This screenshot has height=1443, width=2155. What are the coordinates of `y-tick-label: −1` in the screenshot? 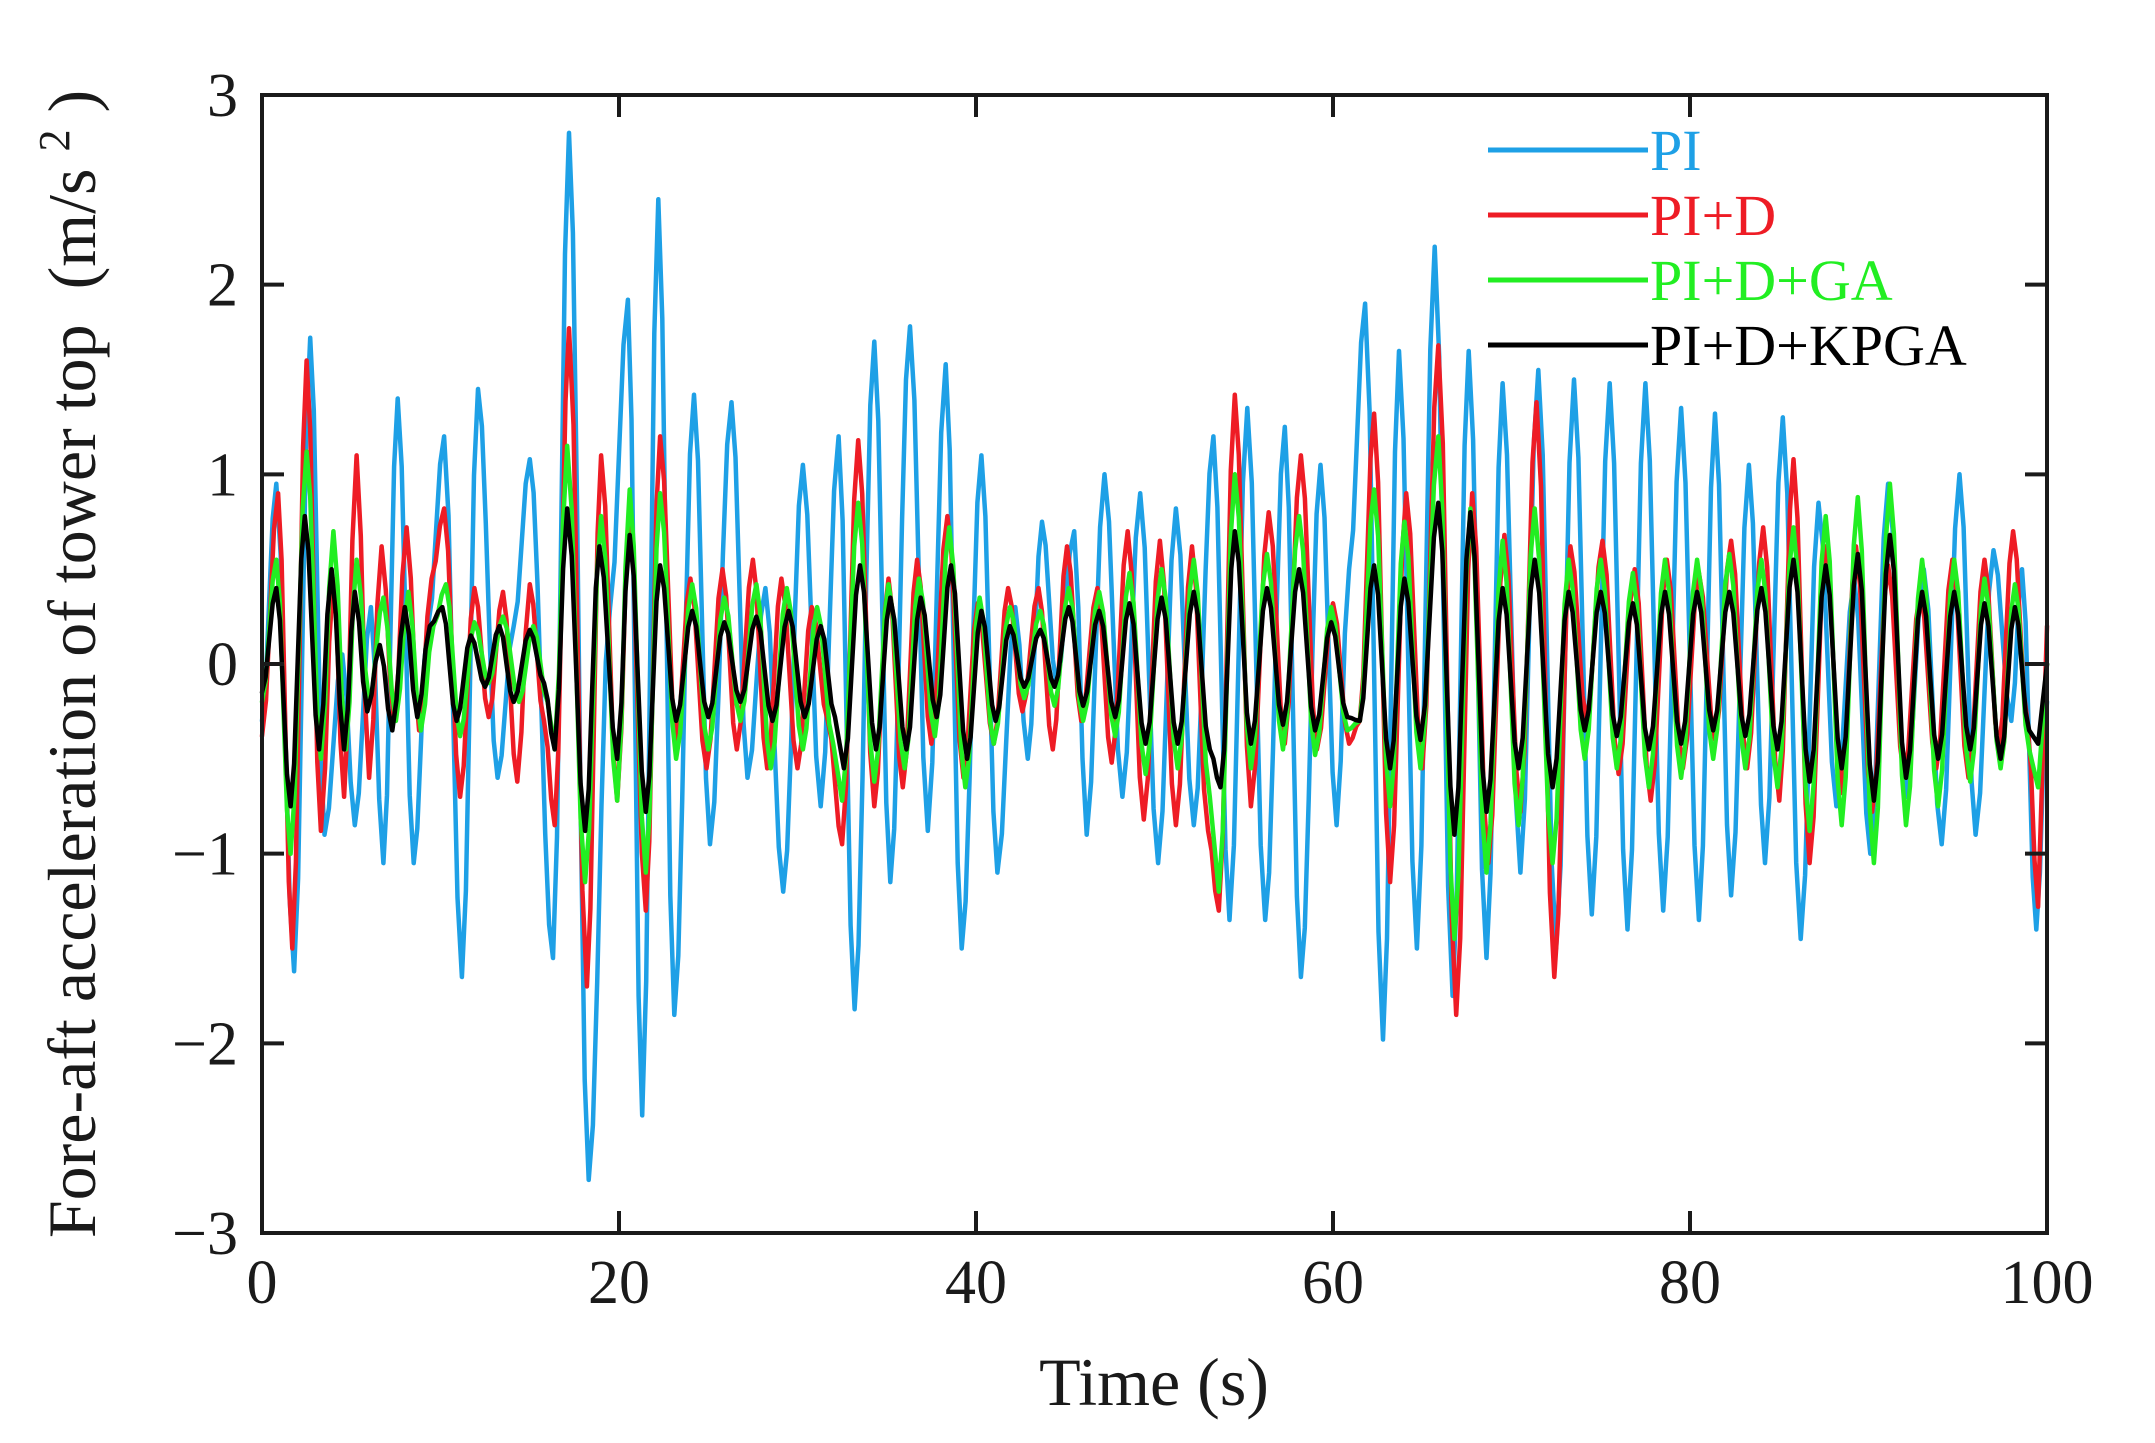 It's located at (205, 855).